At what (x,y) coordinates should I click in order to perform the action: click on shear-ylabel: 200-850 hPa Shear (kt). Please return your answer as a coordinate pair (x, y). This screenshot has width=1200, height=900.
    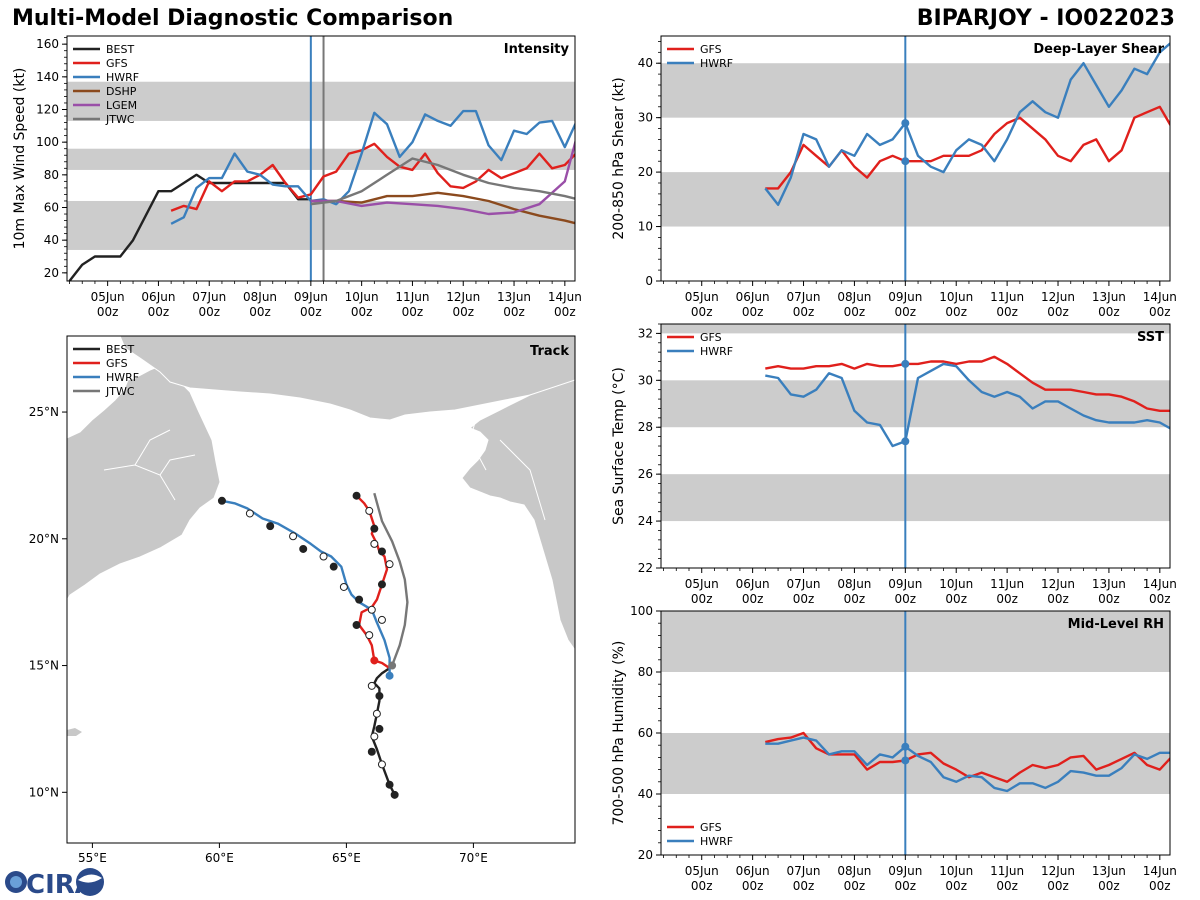
    Looking at the image, I should click on (619, 158).